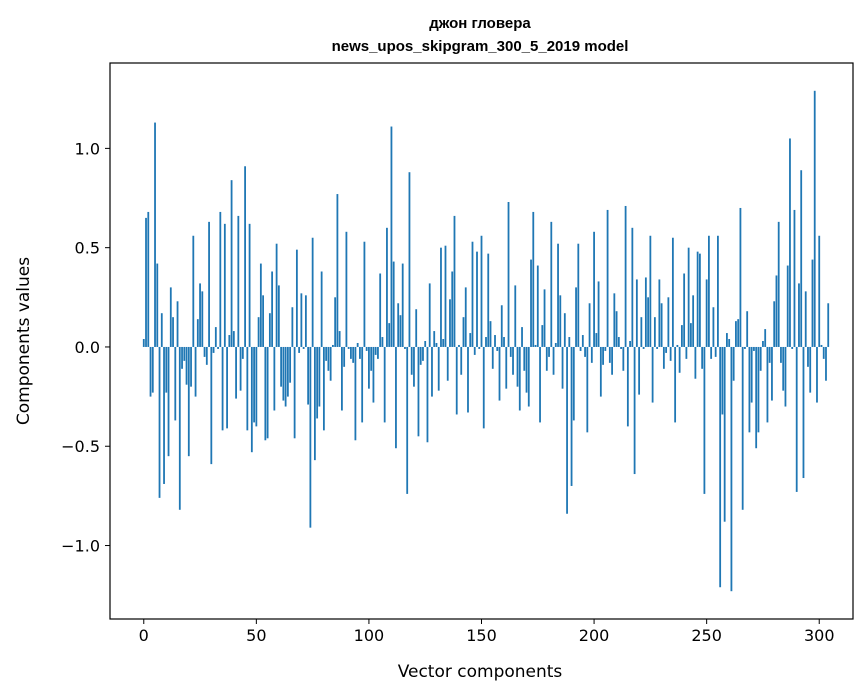  I want to click on x-tick-label: 150, so click(481, 635).